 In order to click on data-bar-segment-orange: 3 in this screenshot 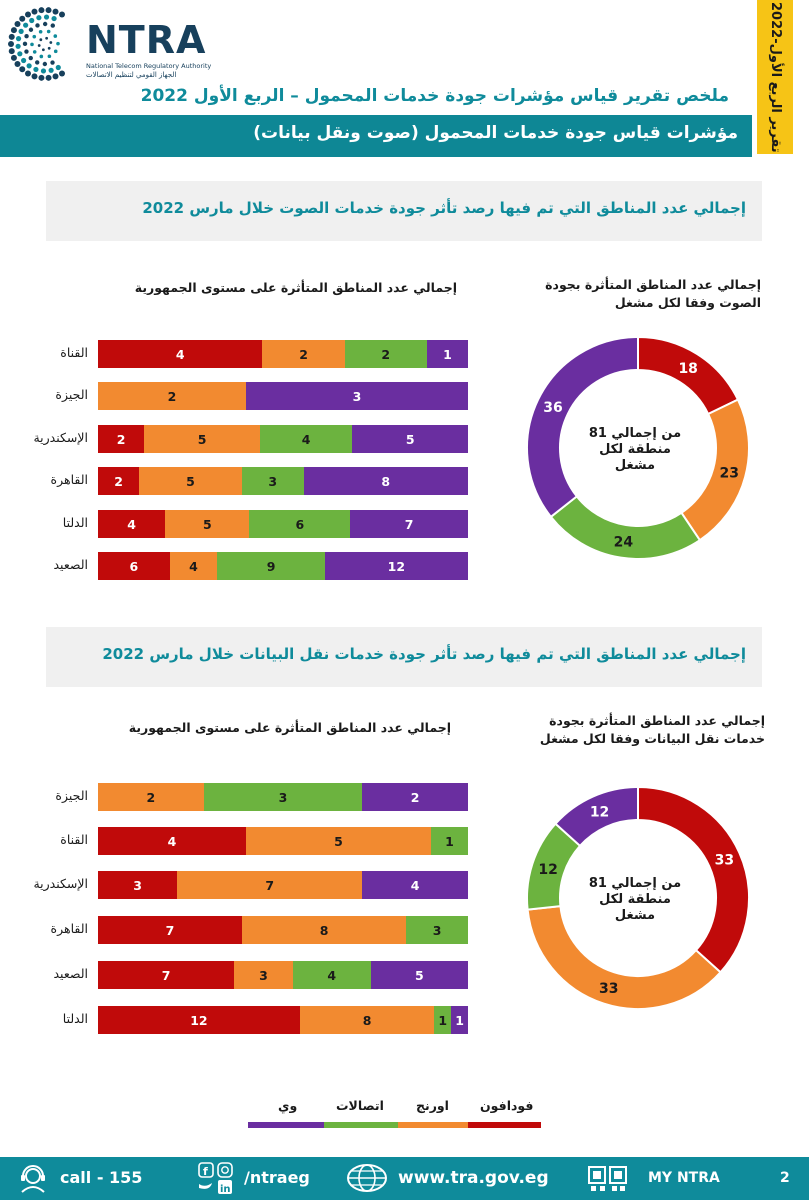, I will do `click(263, 975)`.